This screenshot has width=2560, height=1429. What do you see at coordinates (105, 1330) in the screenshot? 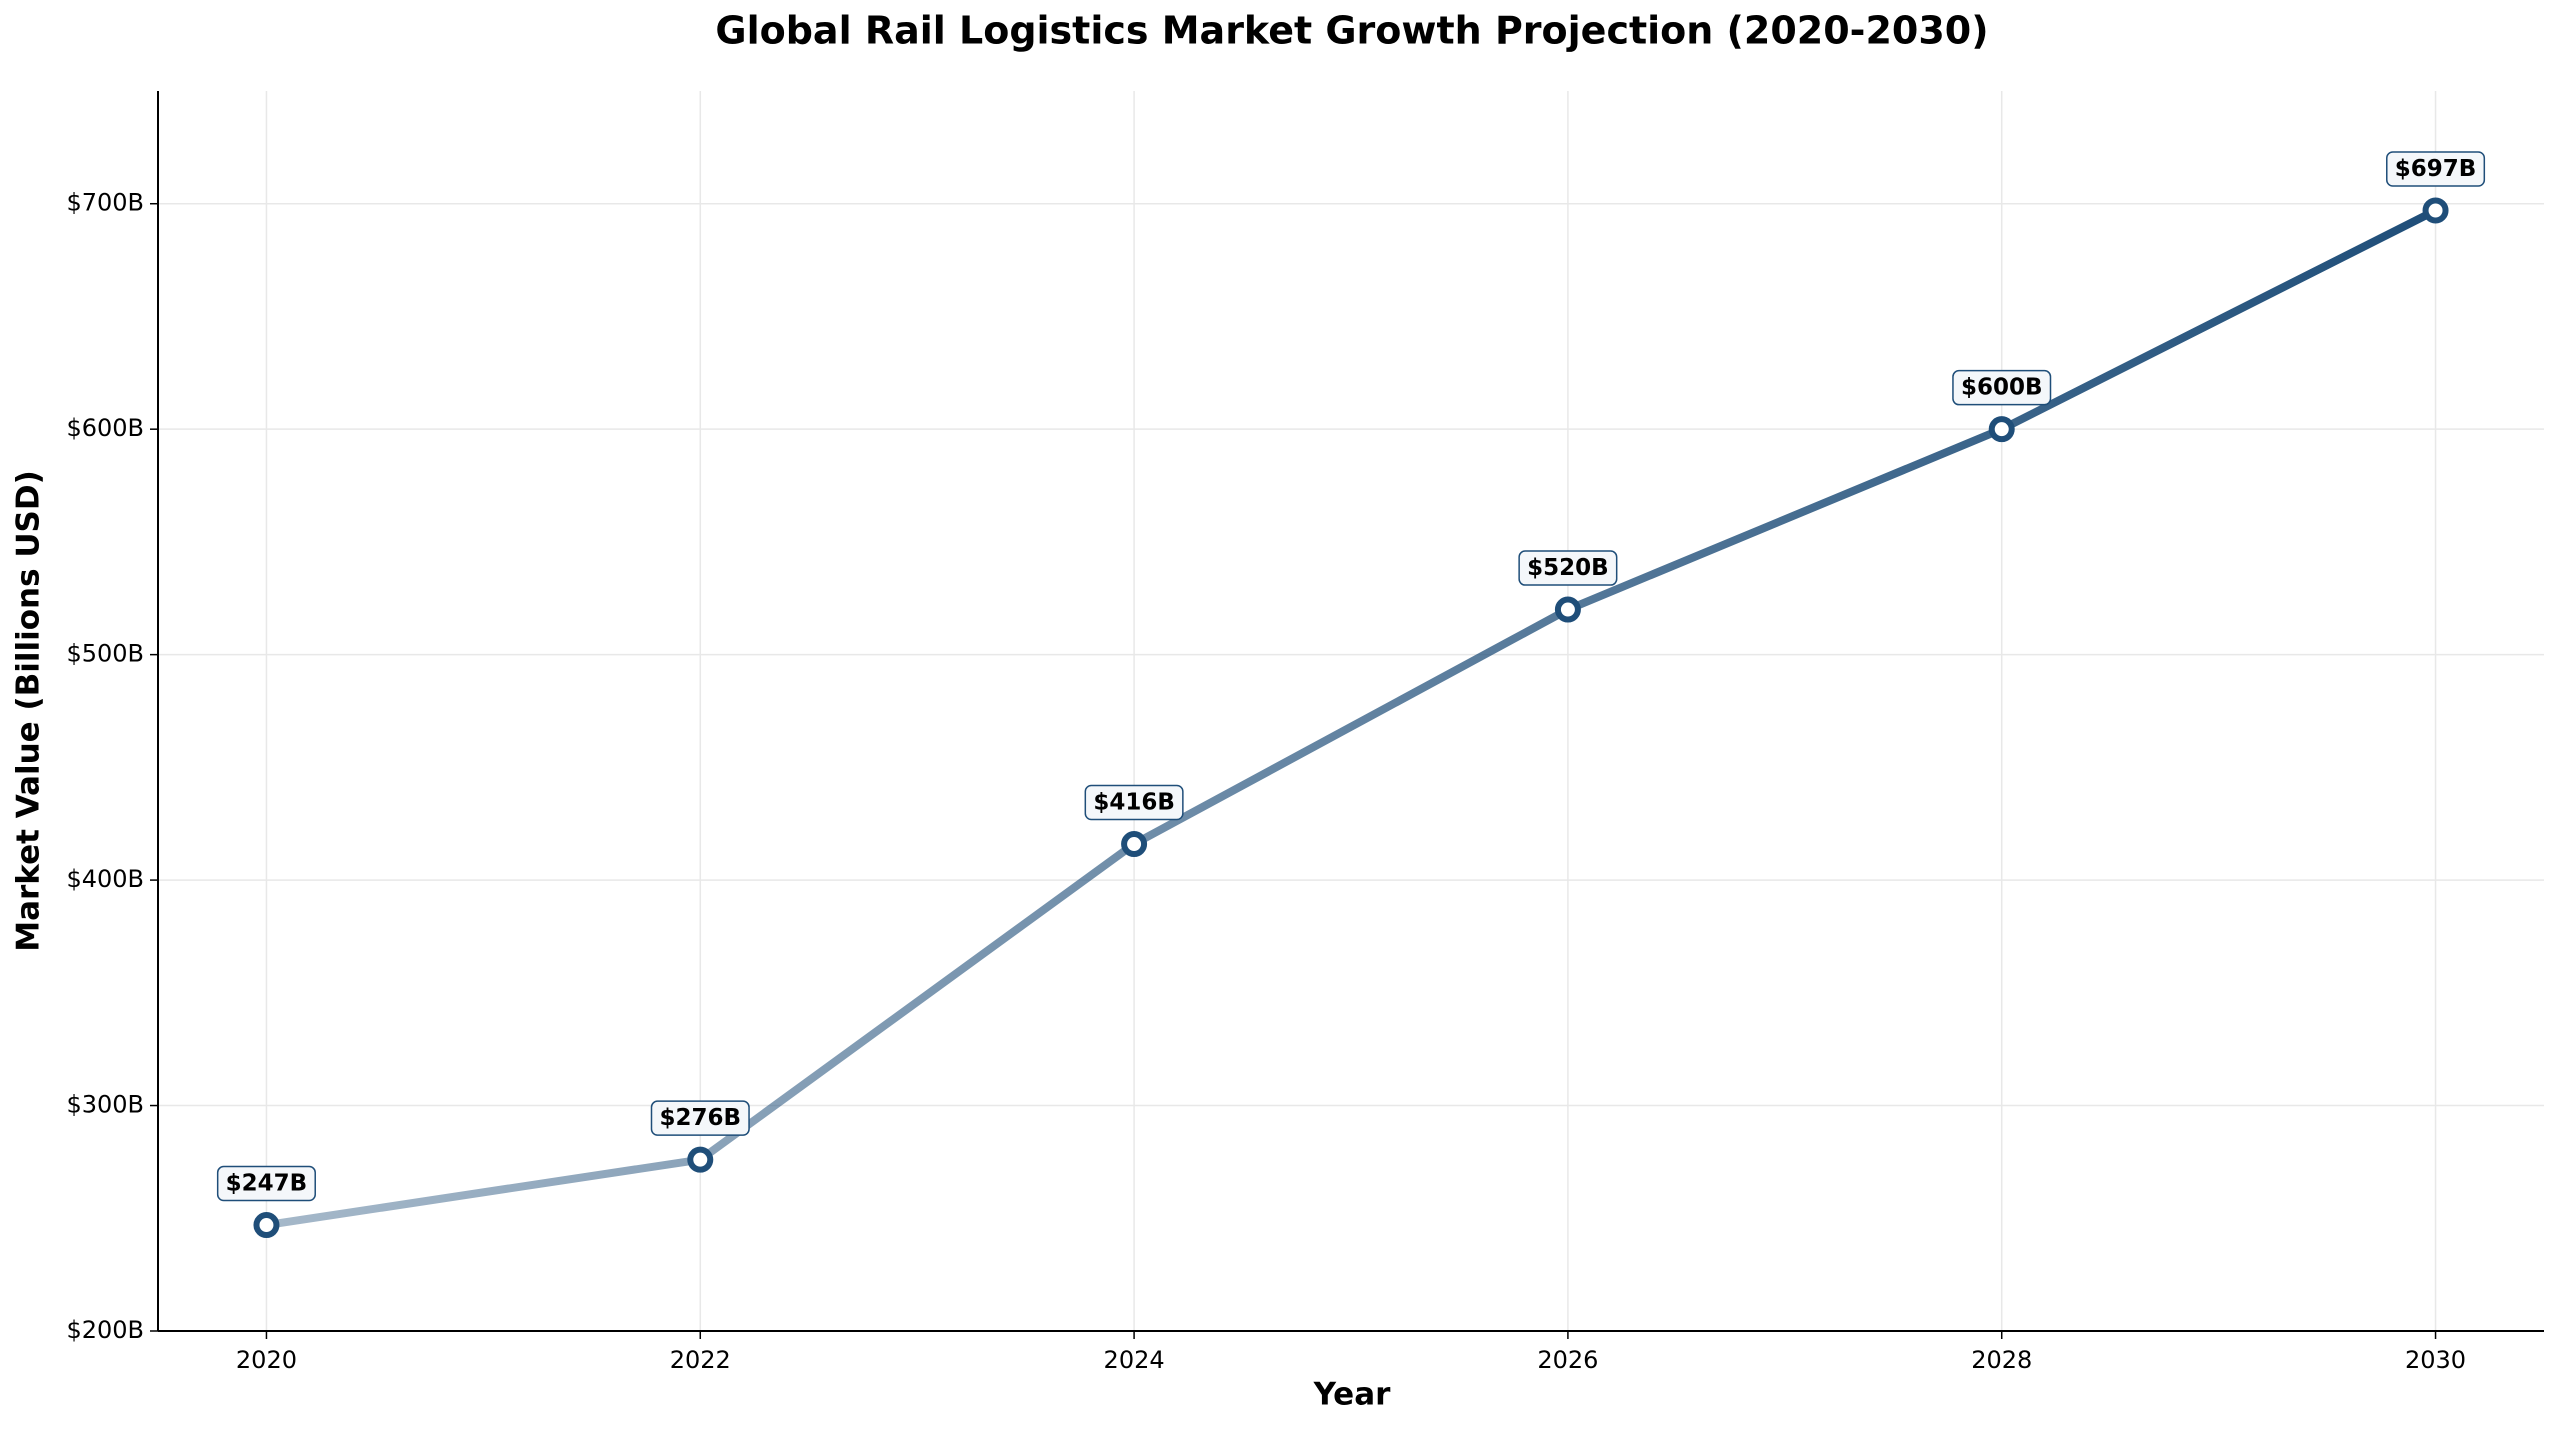
I see `y-tick-label: $200B` at bounding box center [105, 1330].